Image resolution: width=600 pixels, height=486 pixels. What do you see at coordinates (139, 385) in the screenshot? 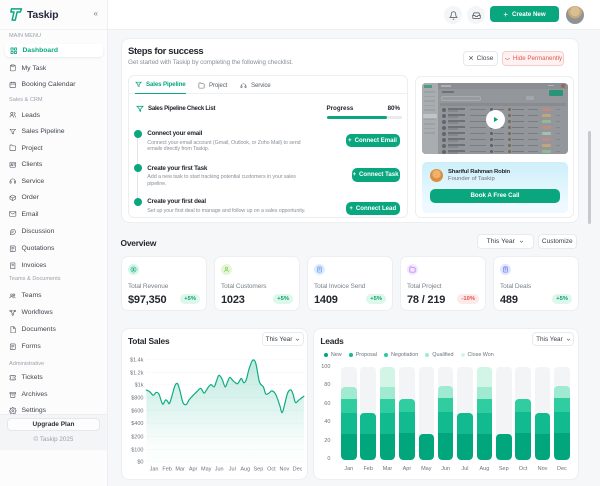
I see `svg-text: $1k` at bounding box center [139, 385].